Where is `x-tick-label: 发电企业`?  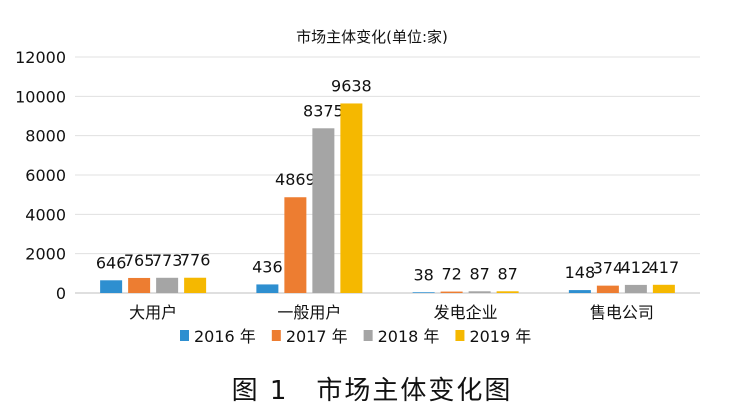 x-tick-label: 发电企业 is located at coordinates (466, 312).